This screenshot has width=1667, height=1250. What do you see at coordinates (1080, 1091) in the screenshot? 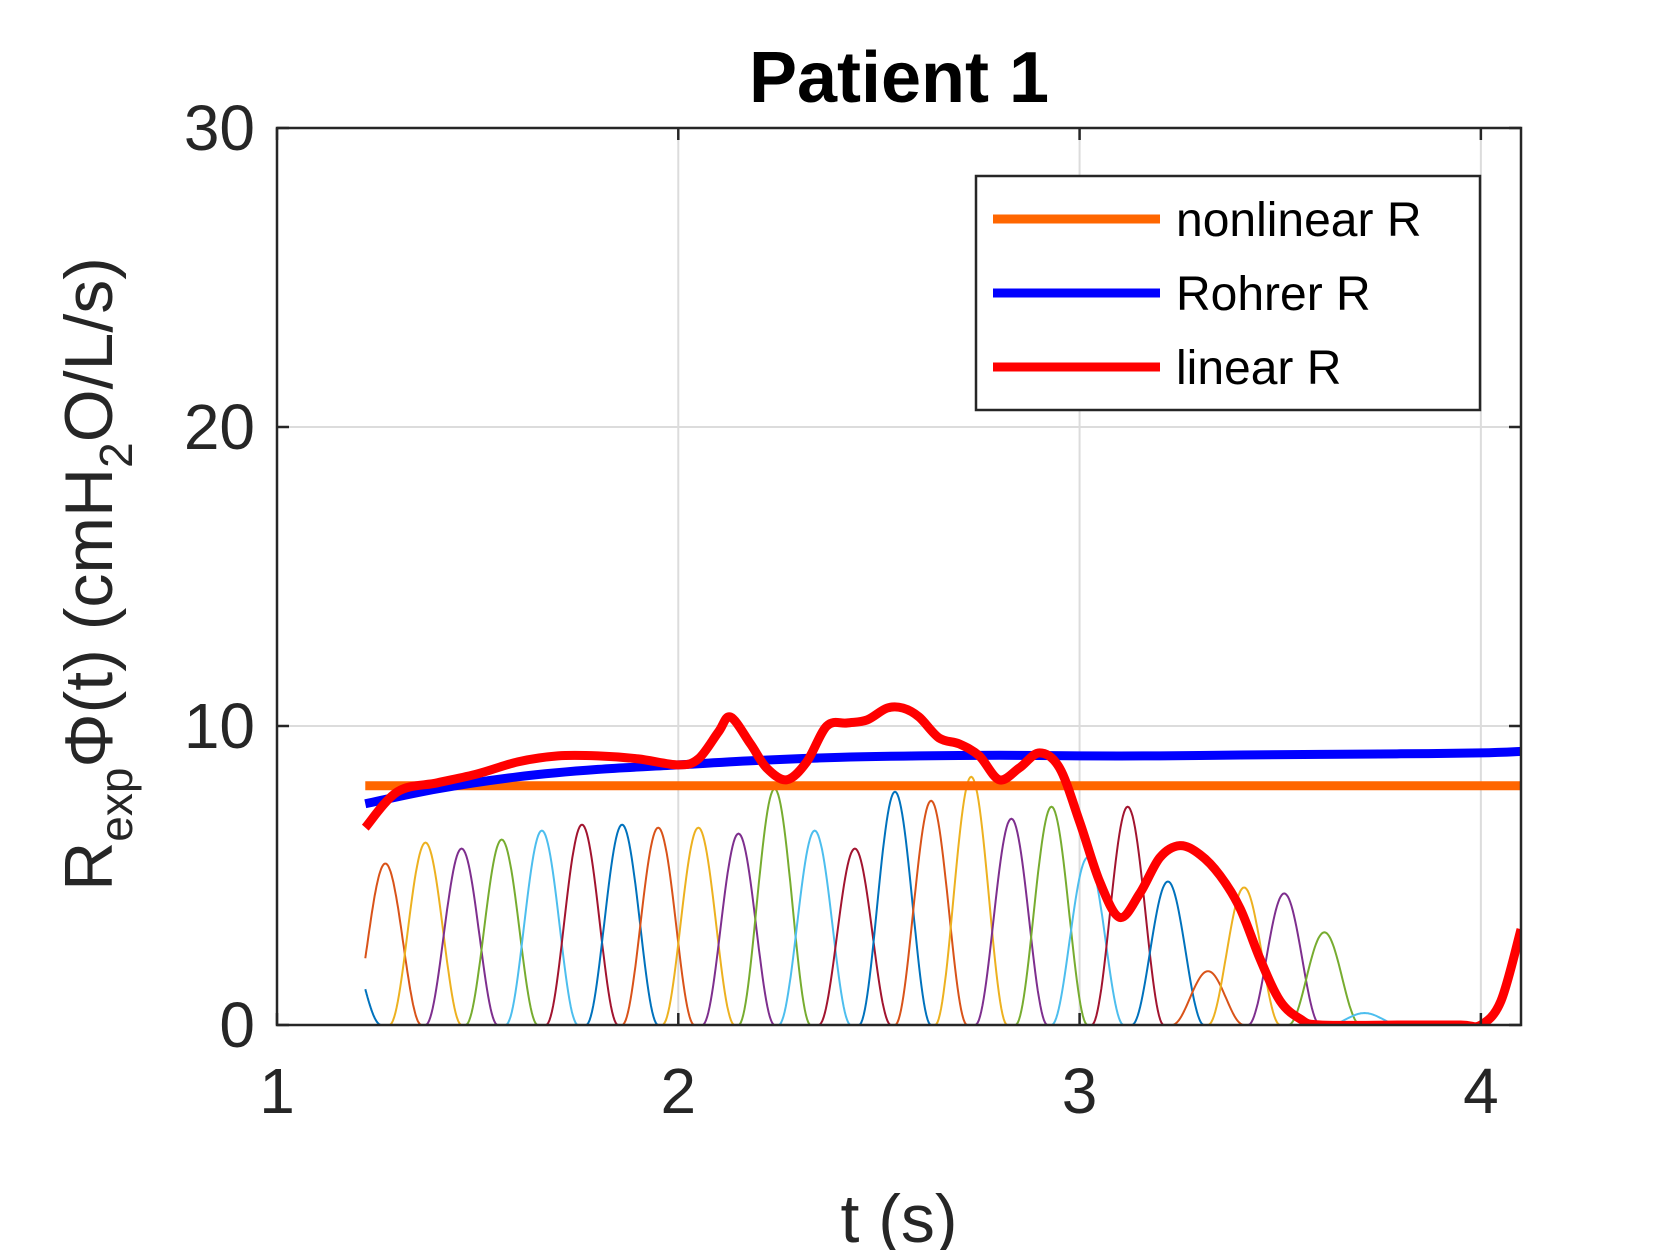
I see `x-tick-label-2: 3` at bounding box center [1080, 1091].